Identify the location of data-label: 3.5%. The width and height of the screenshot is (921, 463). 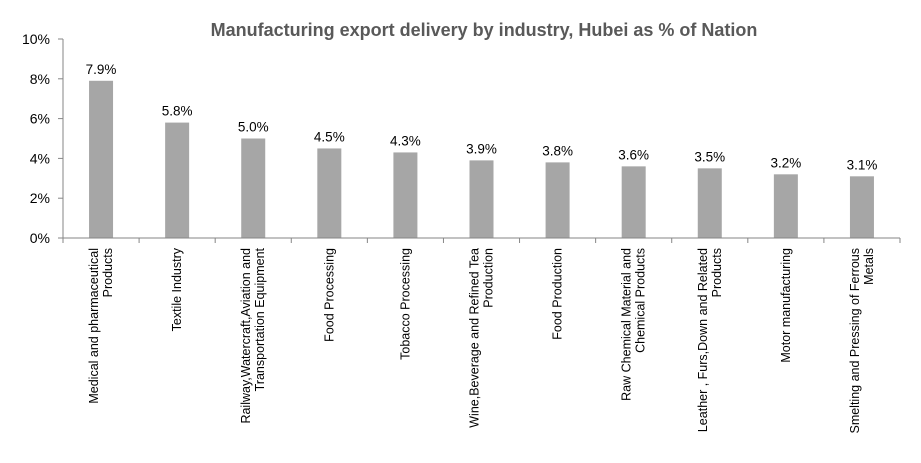
(709, 156).